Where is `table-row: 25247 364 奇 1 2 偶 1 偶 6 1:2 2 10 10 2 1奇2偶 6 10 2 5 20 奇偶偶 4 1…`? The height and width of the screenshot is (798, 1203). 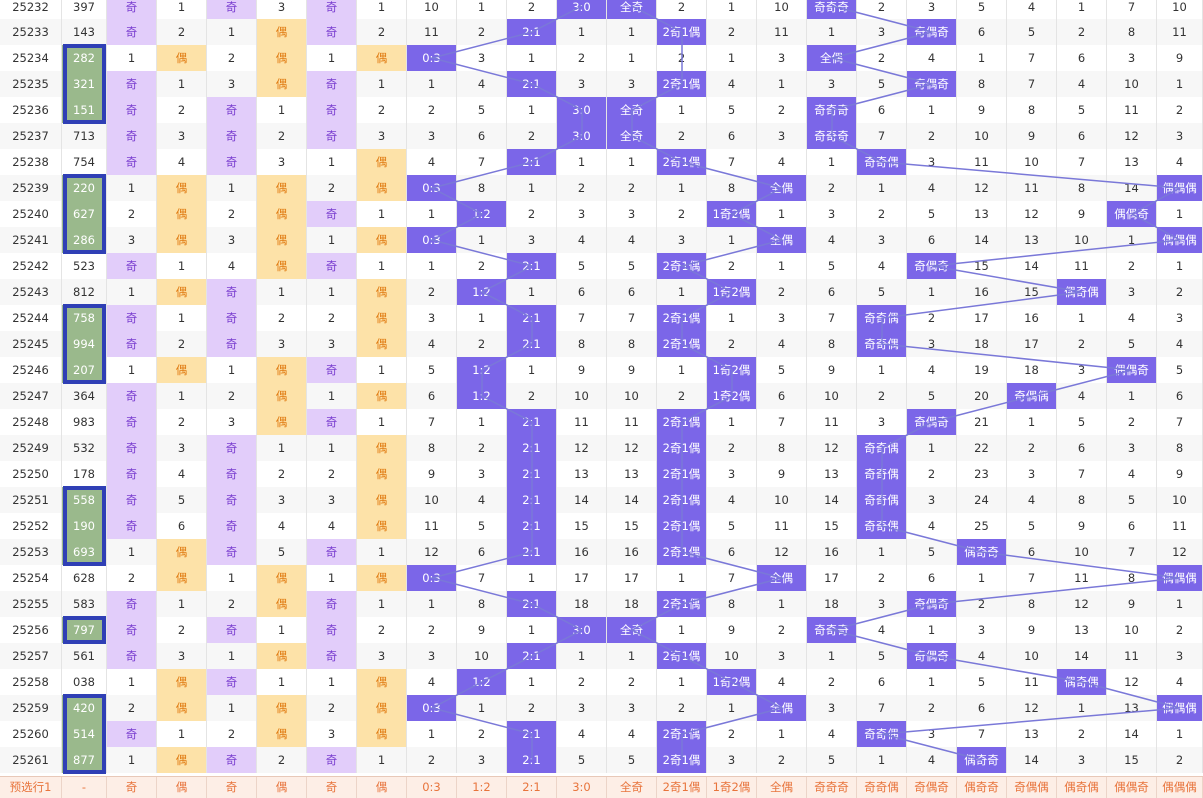
table-row: 25247 364 奇 1 2 偶 1 偶 6 1:2 2 10 10 2 1奇2偶 6 10 2 5 20 奇偶偶 4 1… is located at coordinates (601, 396).